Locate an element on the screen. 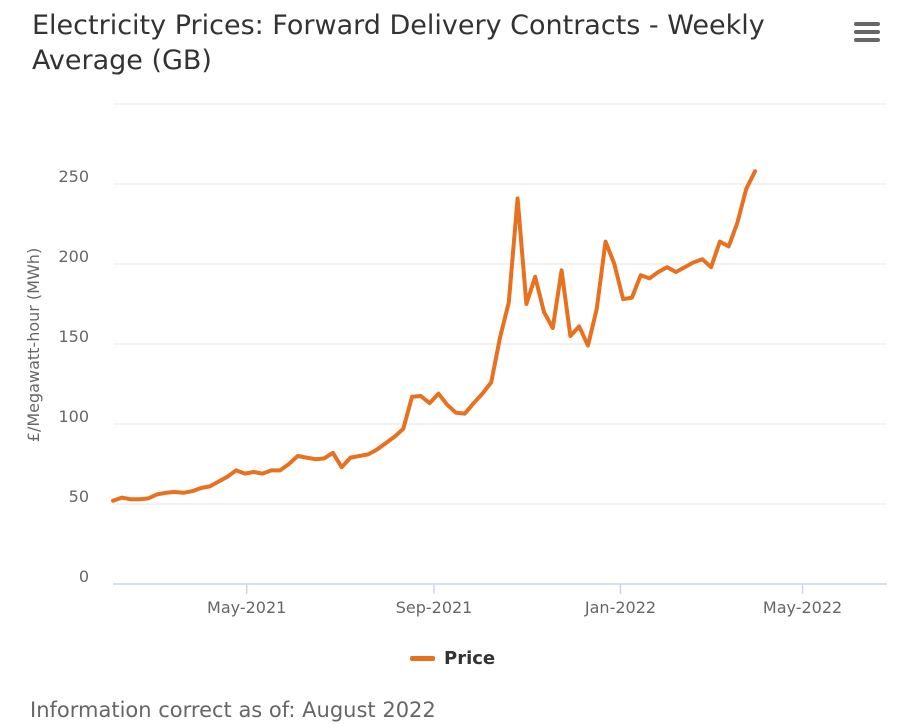 This screenshot has height=728, width=902. y-tick-label: 150 is located at coordinates (73, 336).